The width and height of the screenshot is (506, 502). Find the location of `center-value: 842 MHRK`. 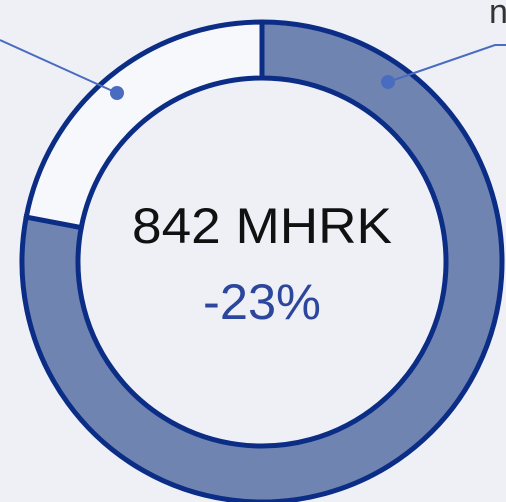

center-value: 842 MHRK is located at coordinates (262, 226).